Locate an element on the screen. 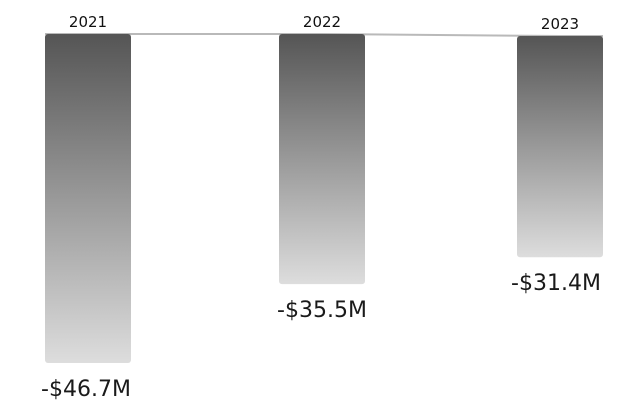  value-label-2021: -$46.7M is located at coordinates (86, 389).